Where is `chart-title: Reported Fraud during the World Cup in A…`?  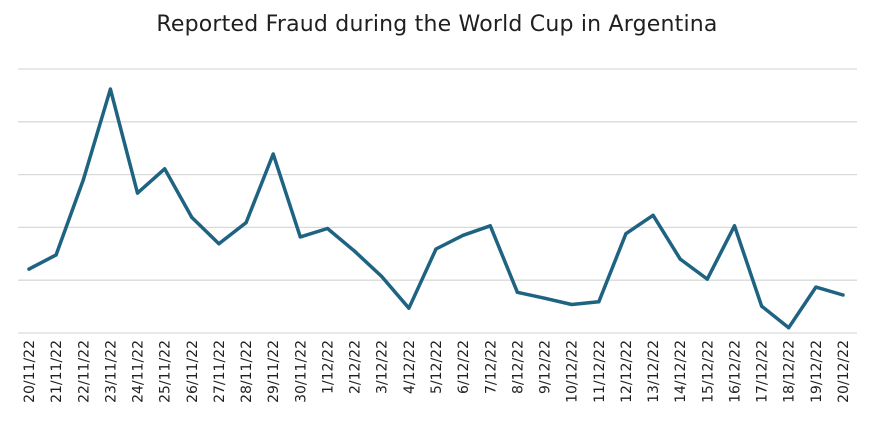 chart-title: Reported Fraud during the World Cup in A… is located at coordinates (437, 24).